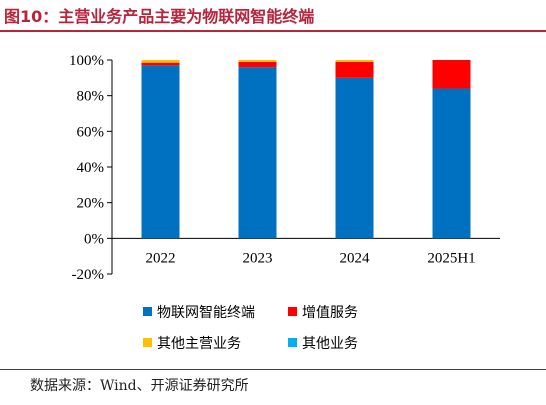 This screenshot has width=546, height=405. Describe the element at coordinates (355, 258) in the screenshot. I see `x-tick-label: 2024` at that location.